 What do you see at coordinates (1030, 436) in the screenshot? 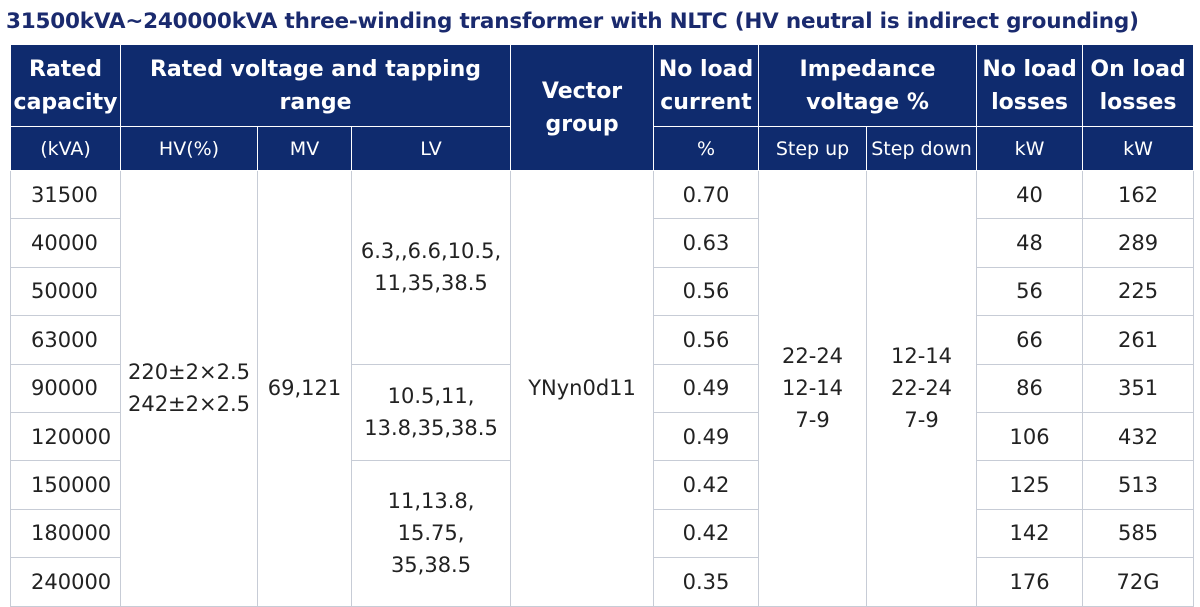
I see `no-load-losses-cell: 106` at bounding box center [1030, 436].